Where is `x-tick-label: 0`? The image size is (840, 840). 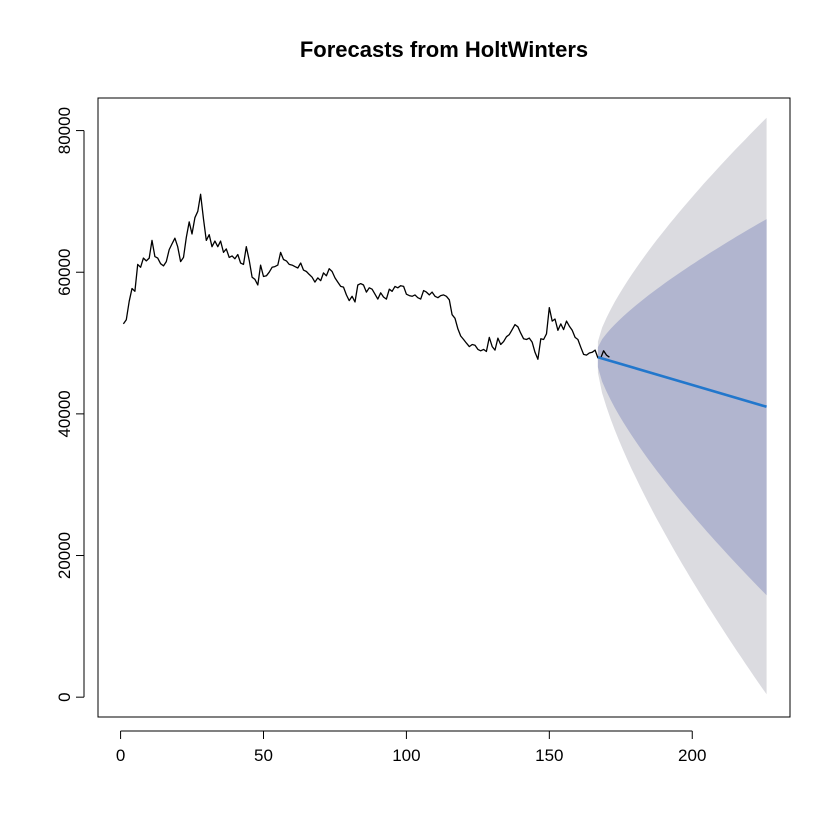 x-tick-label: 0 is located at coordinates (120, 755).